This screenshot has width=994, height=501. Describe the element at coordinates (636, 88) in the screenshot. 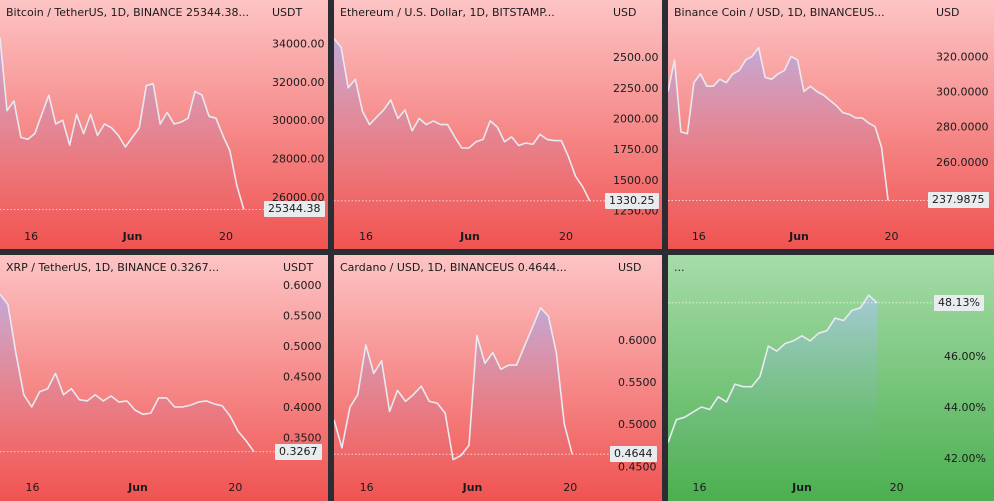

I see `y-tick-label: 2250.00` at that location.